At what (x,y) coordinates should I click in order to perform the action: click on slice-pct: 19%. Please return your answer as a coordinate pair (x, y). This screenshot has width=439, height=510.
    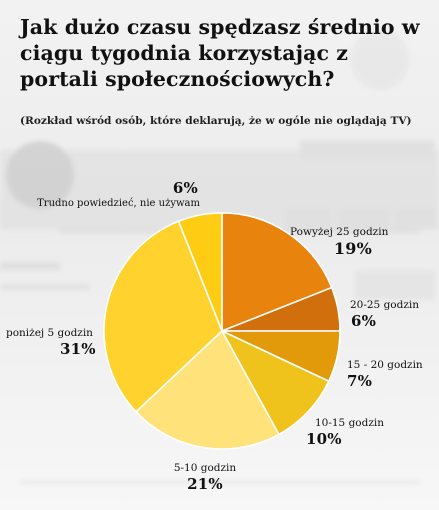
    Looking at the image, I should click on (352, 248).